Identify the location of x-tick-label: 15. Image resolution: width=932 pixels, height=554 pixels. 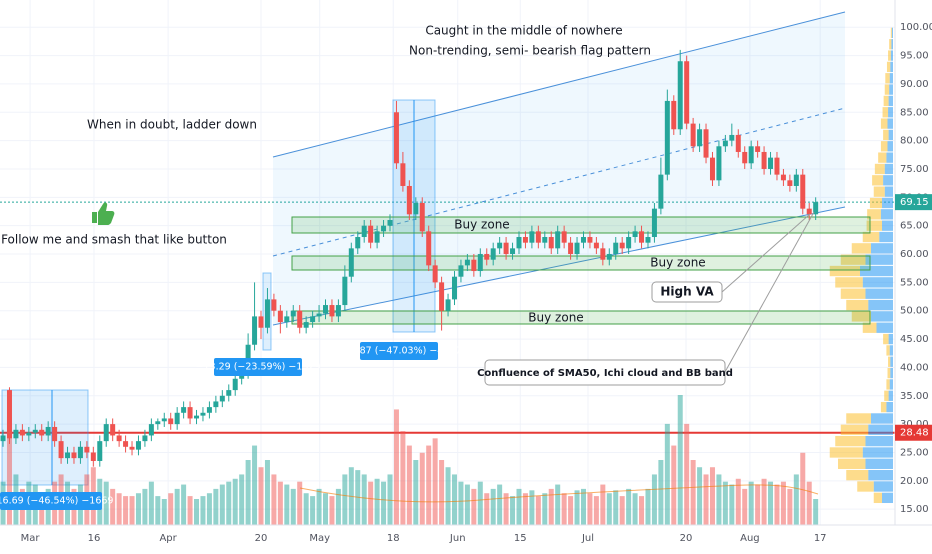
(520, 538).